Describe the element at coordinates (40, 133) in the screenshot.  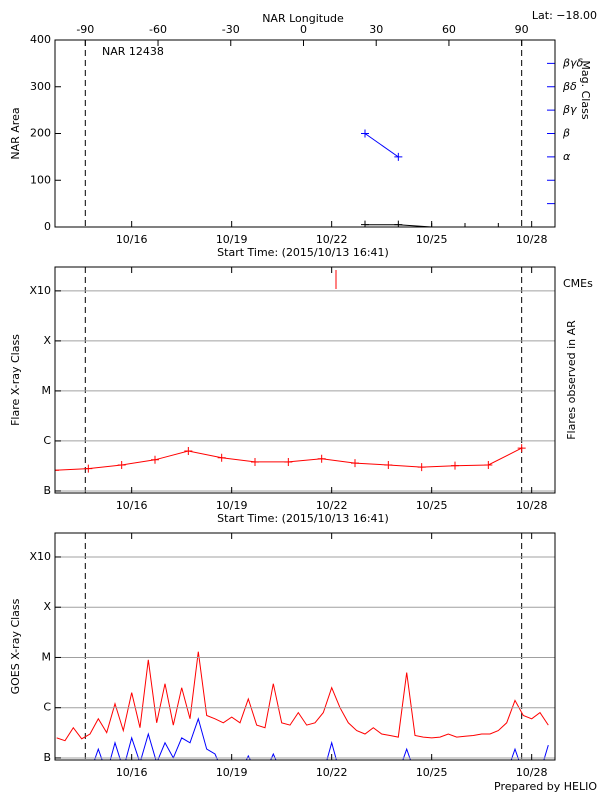
I see `y-tick-label: 200` at that location.